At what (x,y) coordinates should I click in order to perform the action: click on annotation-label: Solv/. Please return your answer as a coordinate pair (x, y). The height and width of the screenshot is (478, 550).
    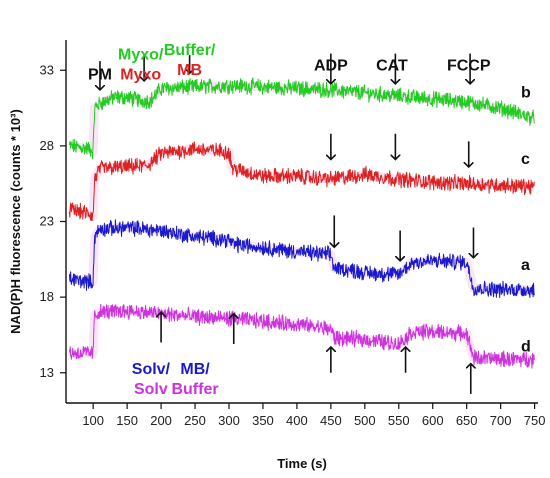
    Looking at the image, I should click on (151, 369).